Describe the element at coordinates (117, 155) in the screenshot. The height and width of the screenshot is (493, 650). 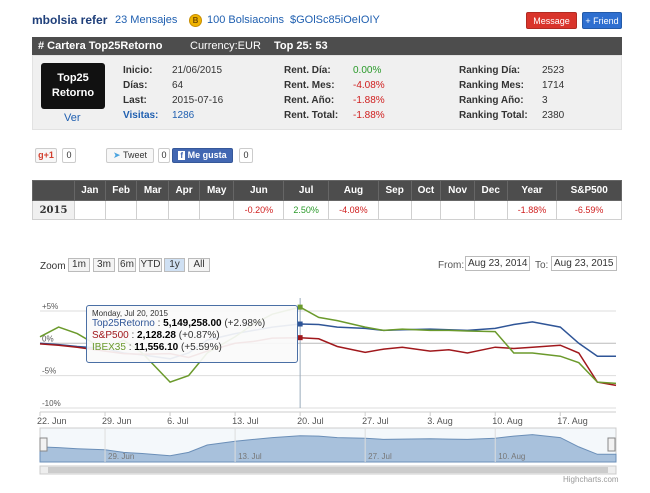
I see `twitter-bird-icon: ➤` at that location.